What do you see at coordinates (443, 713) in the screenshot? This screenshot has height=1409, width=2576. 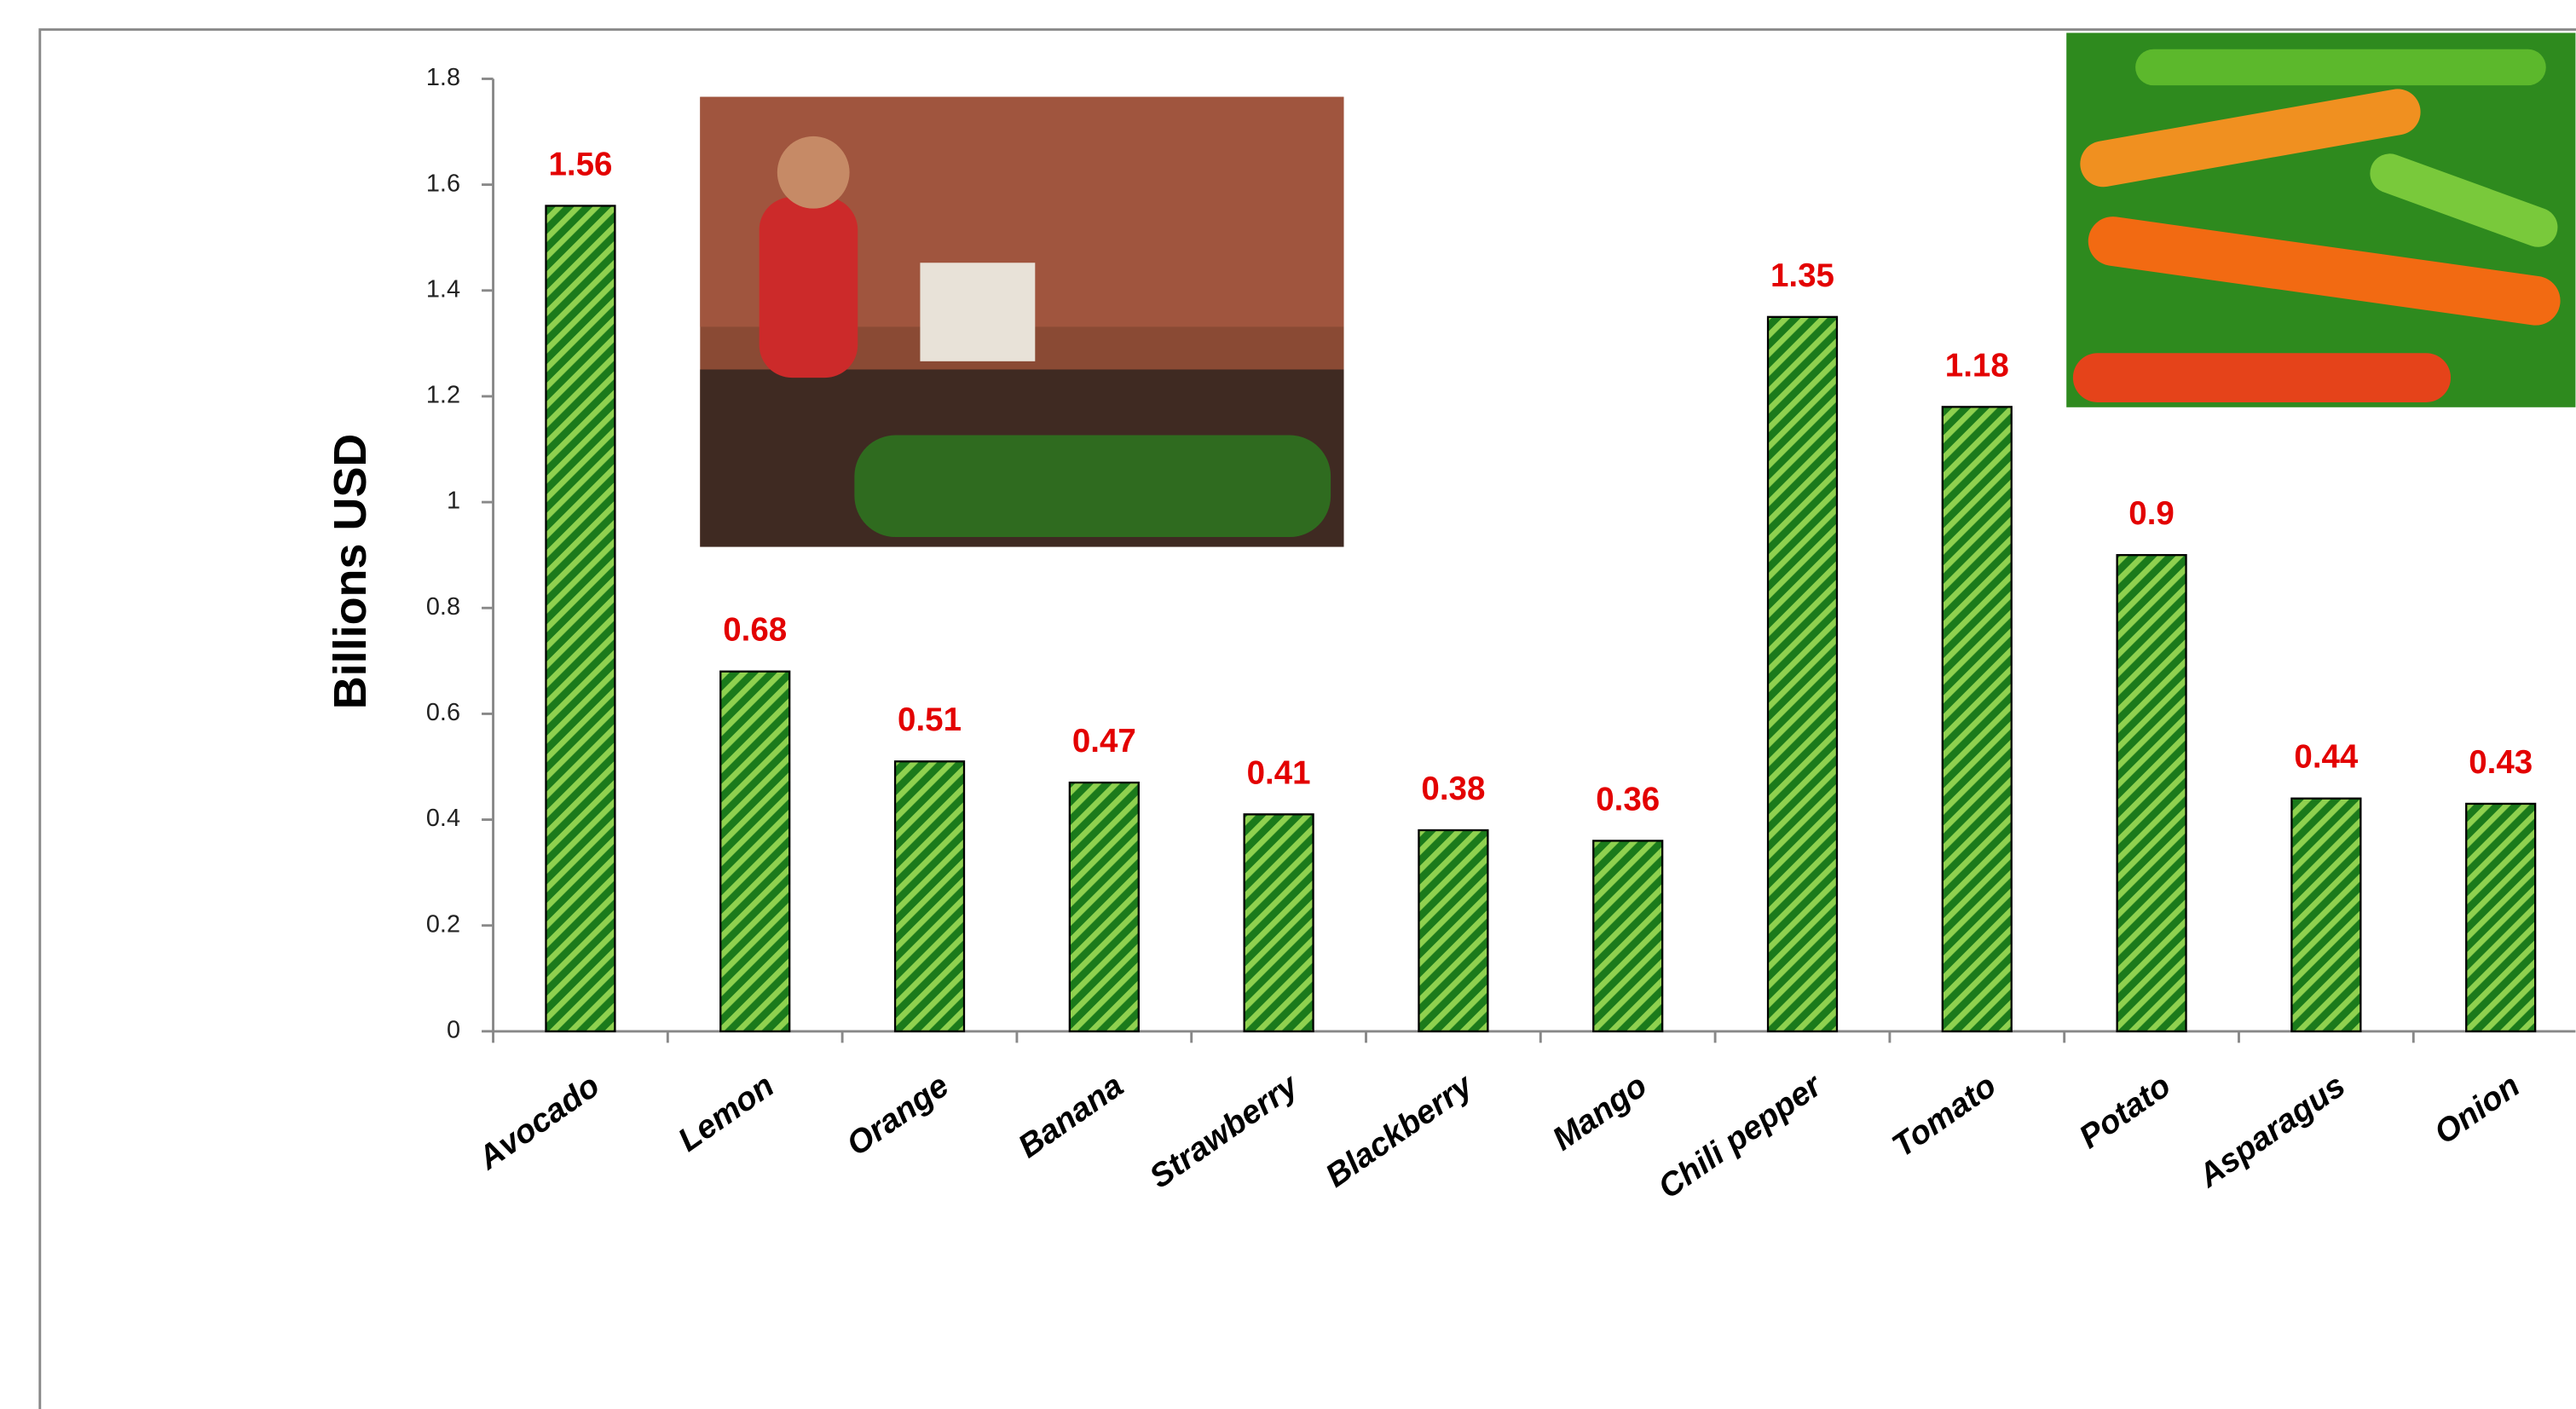 I see `y-tick-label: 0.6` at bounding box center [443, 713].